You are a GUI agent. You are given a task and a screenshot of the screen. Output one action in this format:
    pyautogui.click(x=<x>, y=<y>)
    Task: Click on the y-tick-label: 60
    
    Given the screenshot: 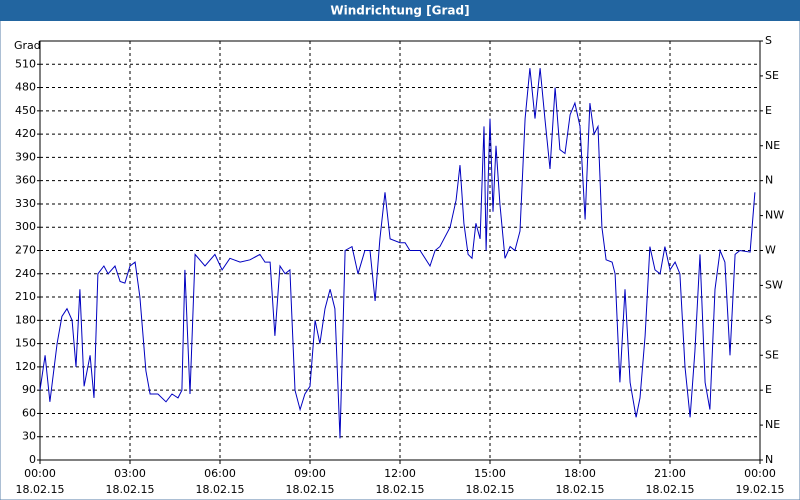 What is the action you would take?
    pyautogui.click(x=29, y=412)
    